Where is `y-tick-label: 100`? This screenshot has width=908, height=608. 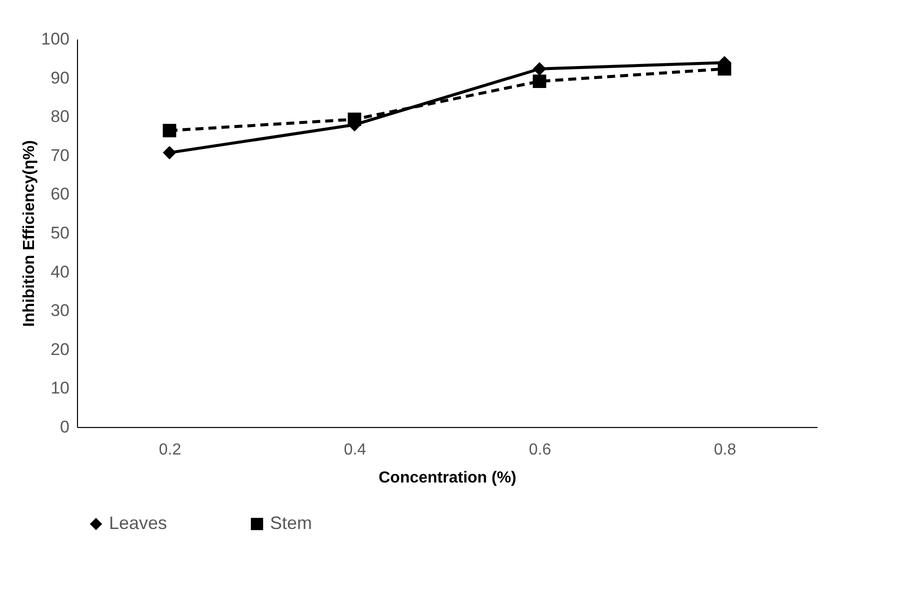 y-tick-label: 100 is located at coordinates (55, 39).